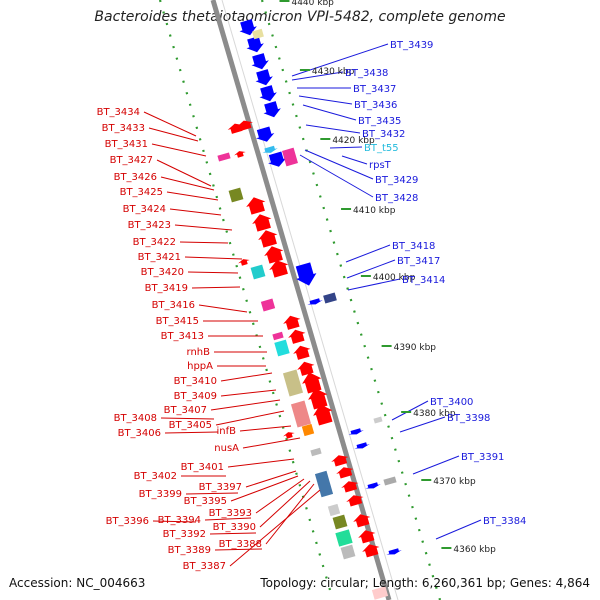  What do you see at coordinates (195, 381) in the screenshot?
I see `left-gene-label: BT_3410` at bounding box center [195, 381].